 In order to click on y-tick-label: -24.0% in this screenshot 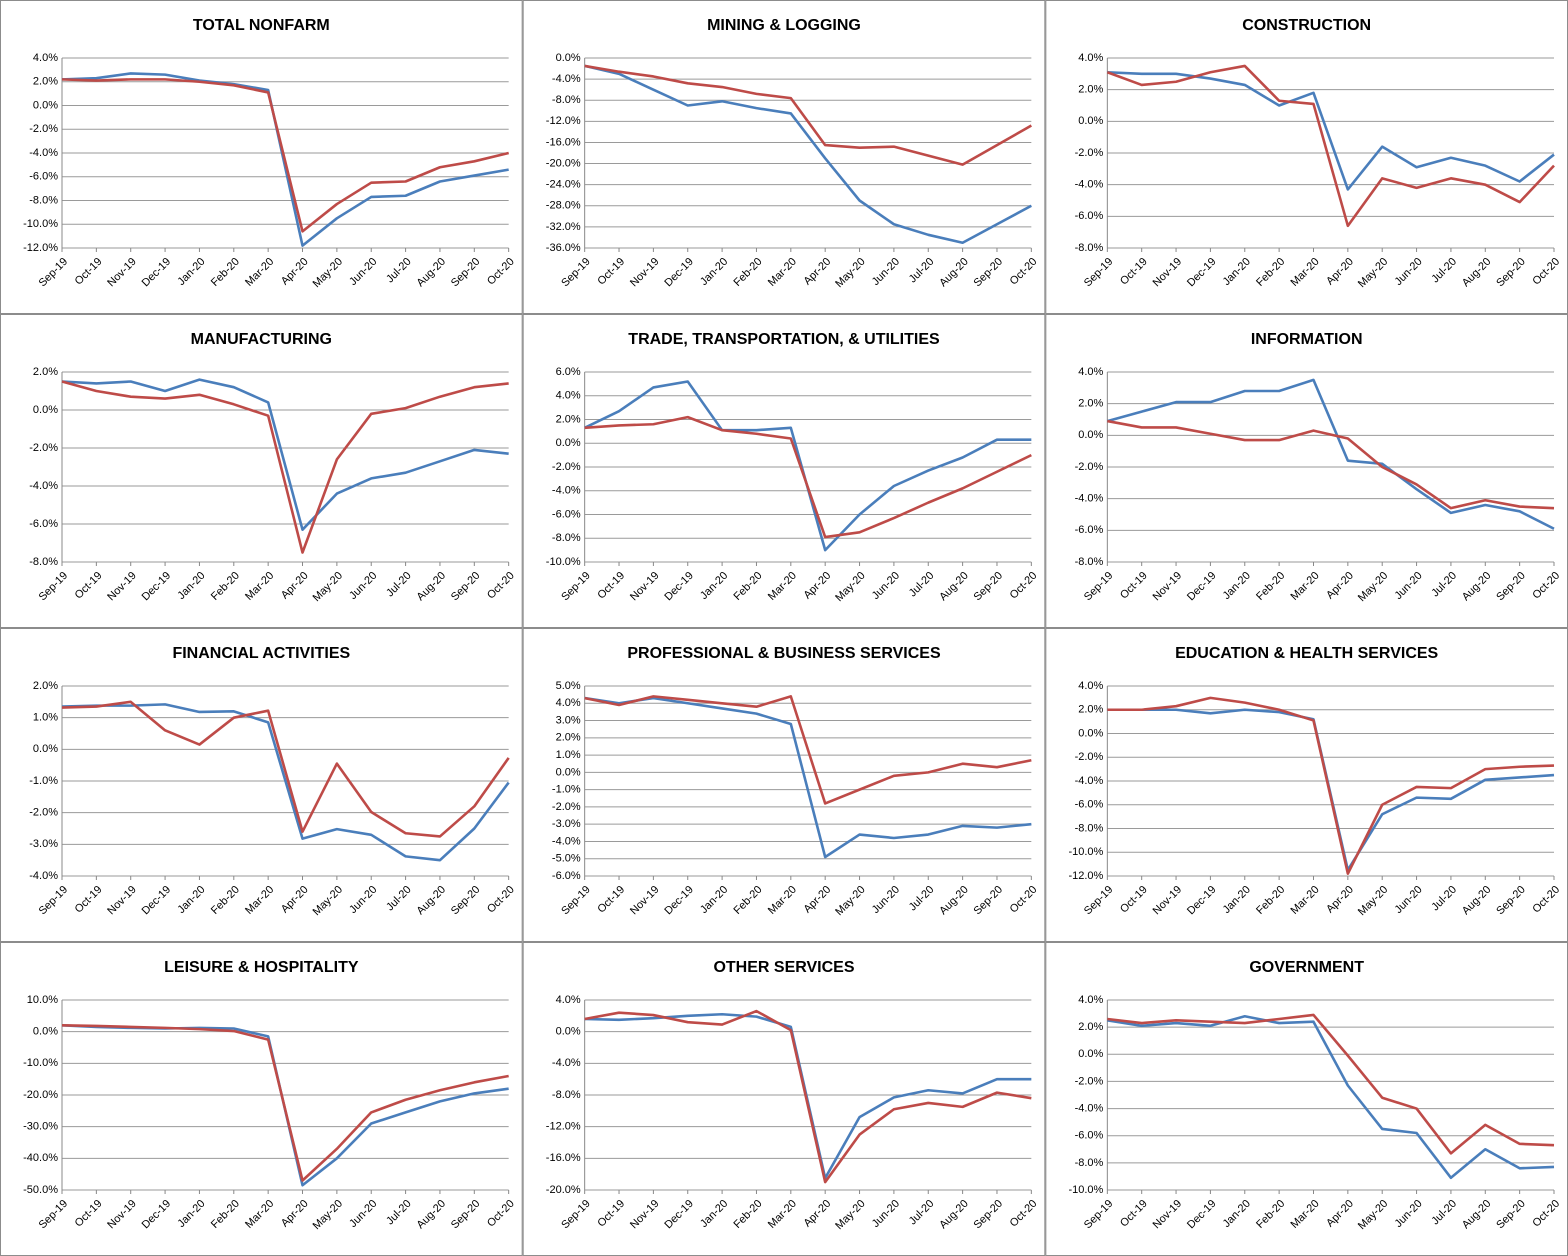, I will do `click(563, 185)`.